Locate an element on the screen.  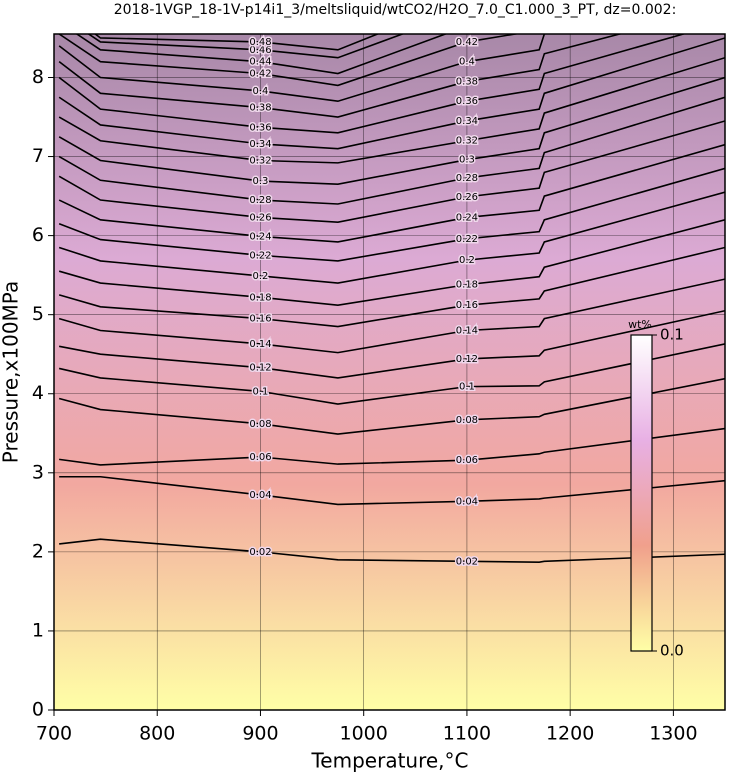
x-tick-label: 700 is located at coordinates (54, 734).